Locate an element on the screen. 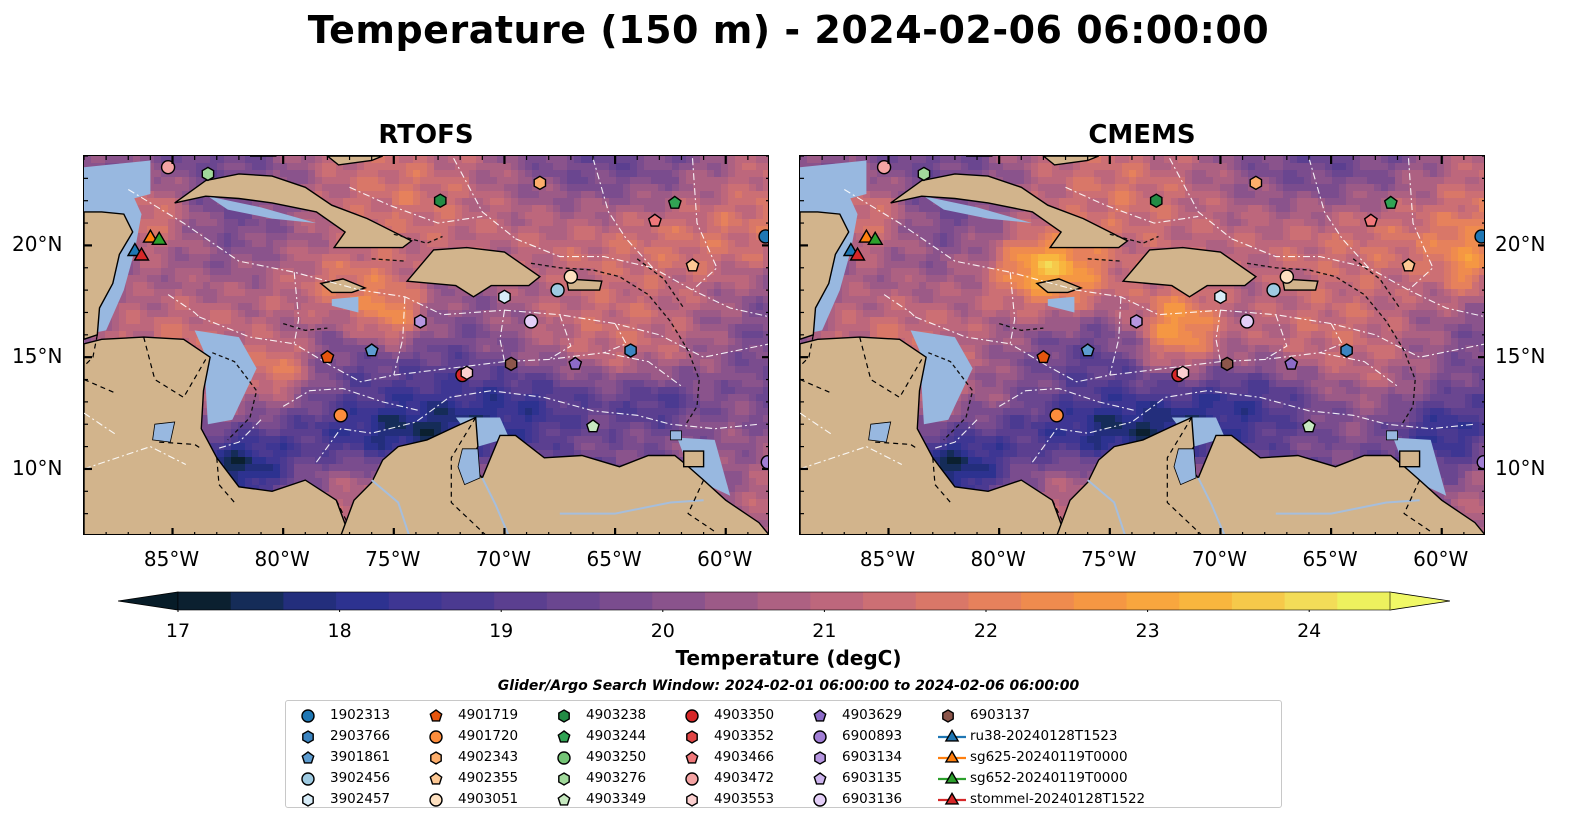  legend-item: 4903472 is located at coordinates (740, 778).